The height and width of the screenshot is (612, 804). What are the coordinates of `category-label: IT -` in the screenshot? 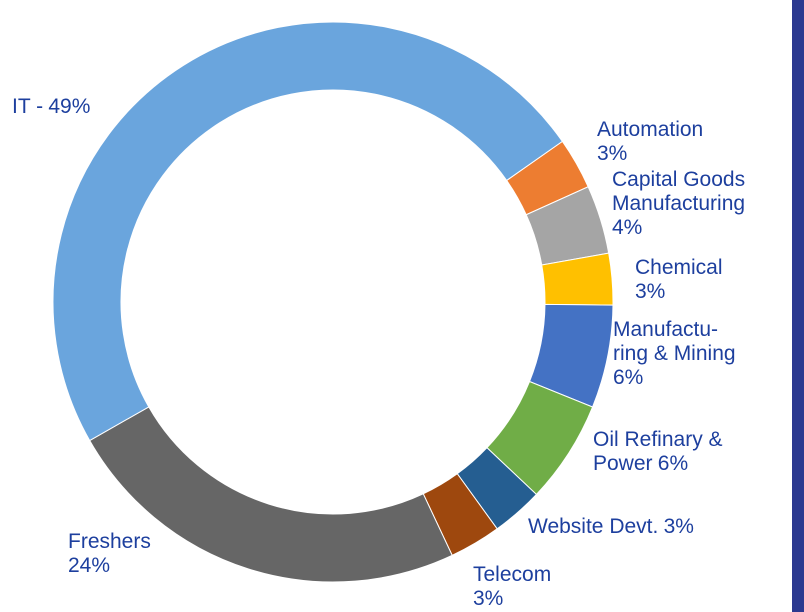 It's located at (28, 106).